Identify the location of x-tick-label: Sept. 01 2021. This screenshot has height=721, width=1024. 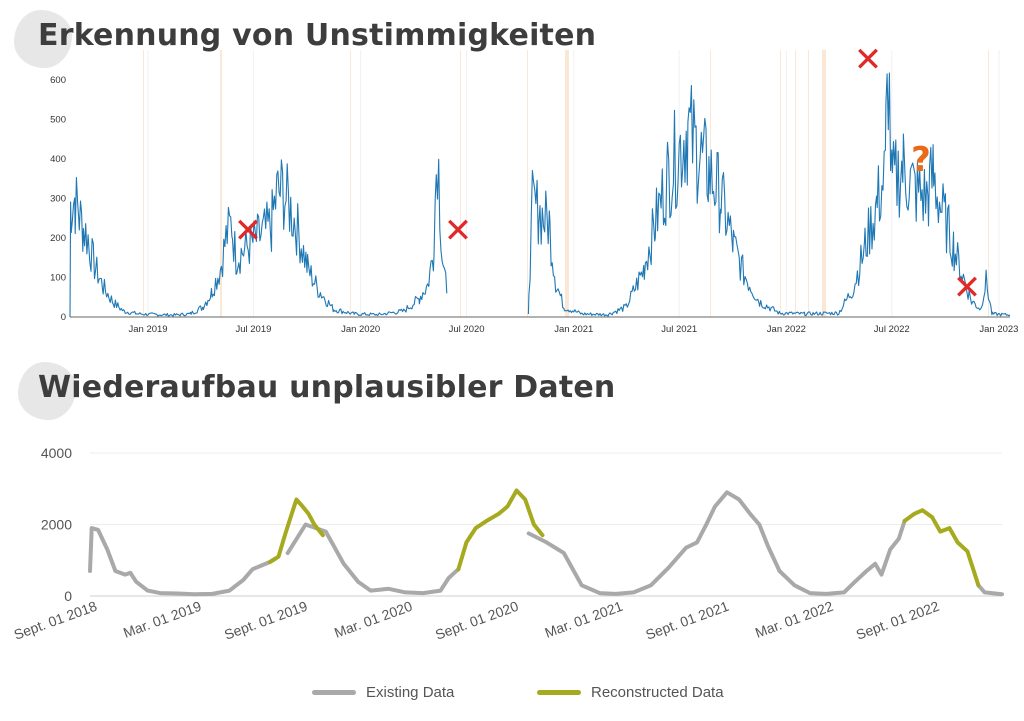
(687, 620).